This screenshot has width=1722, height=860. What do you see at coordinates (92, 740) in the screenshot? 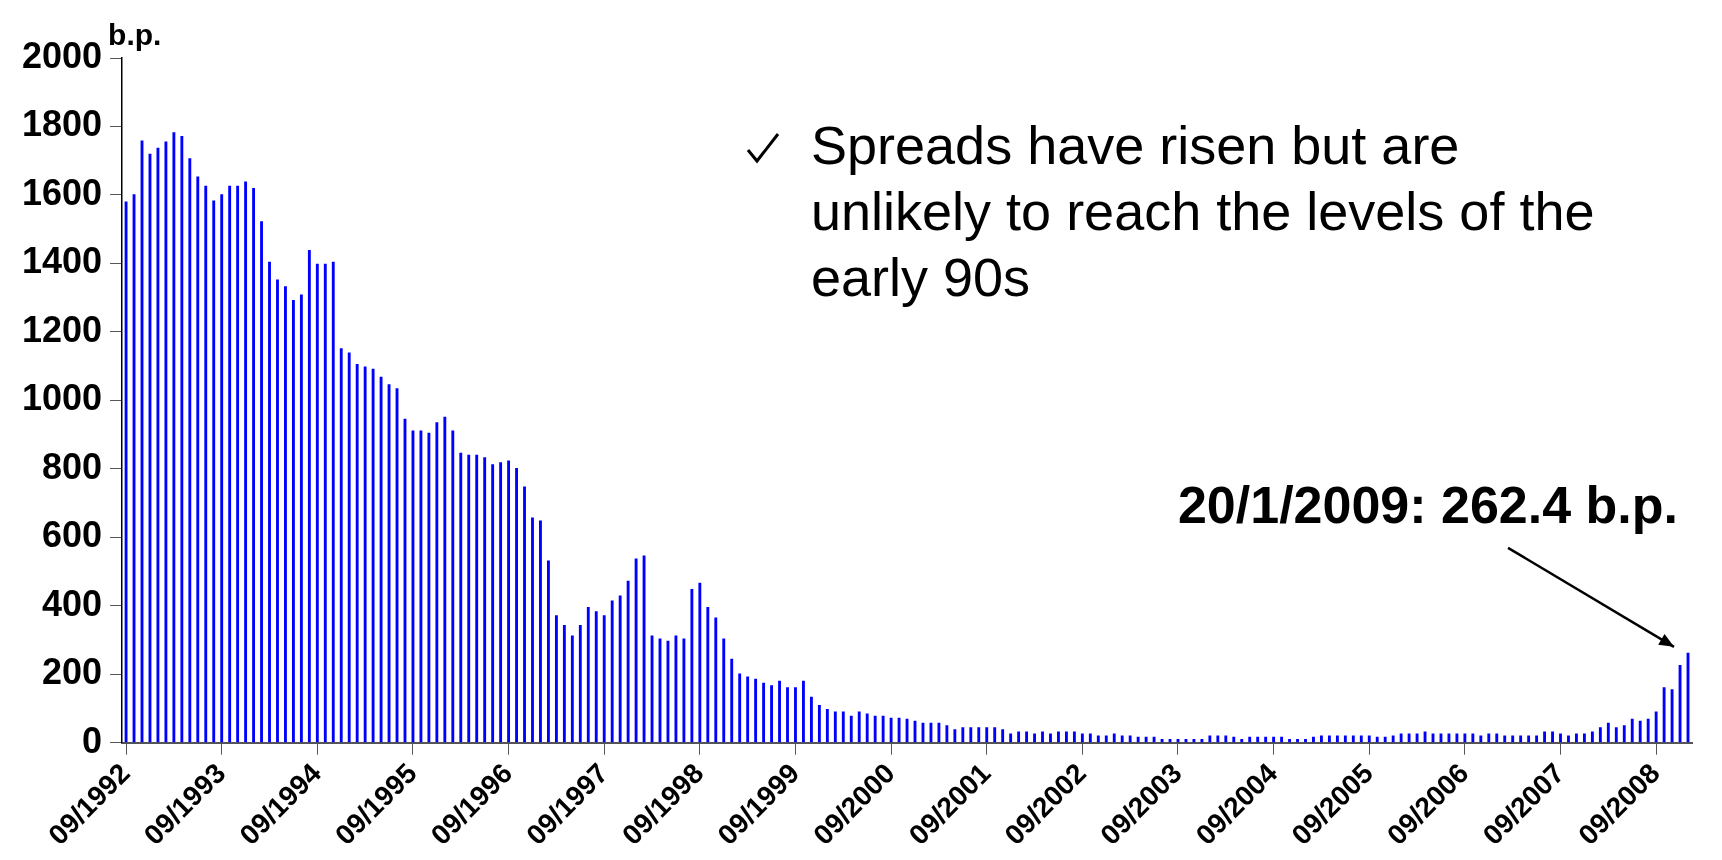
I see `y-tick-label: 0` at bounding box center [92, 740].